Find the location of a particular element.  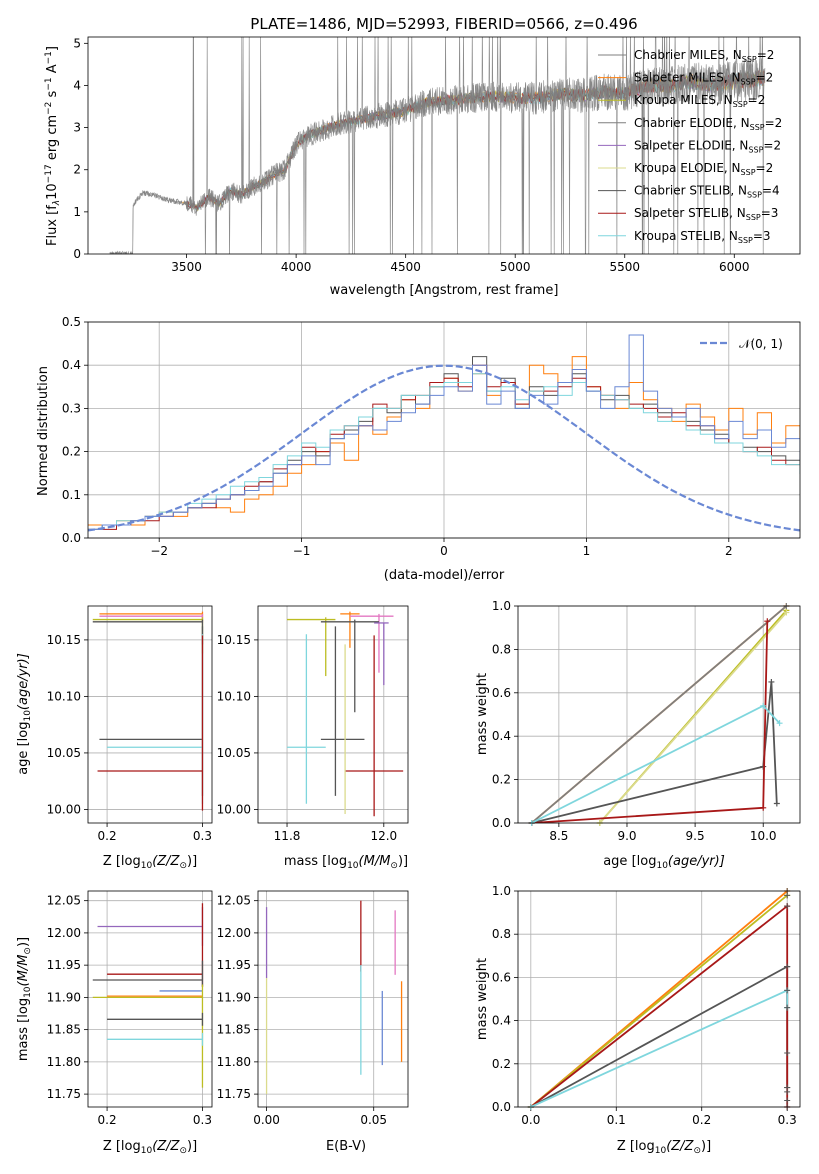

legend-label: Kroupa MILES, NSSP=2 is located at coordinates (699, 101).